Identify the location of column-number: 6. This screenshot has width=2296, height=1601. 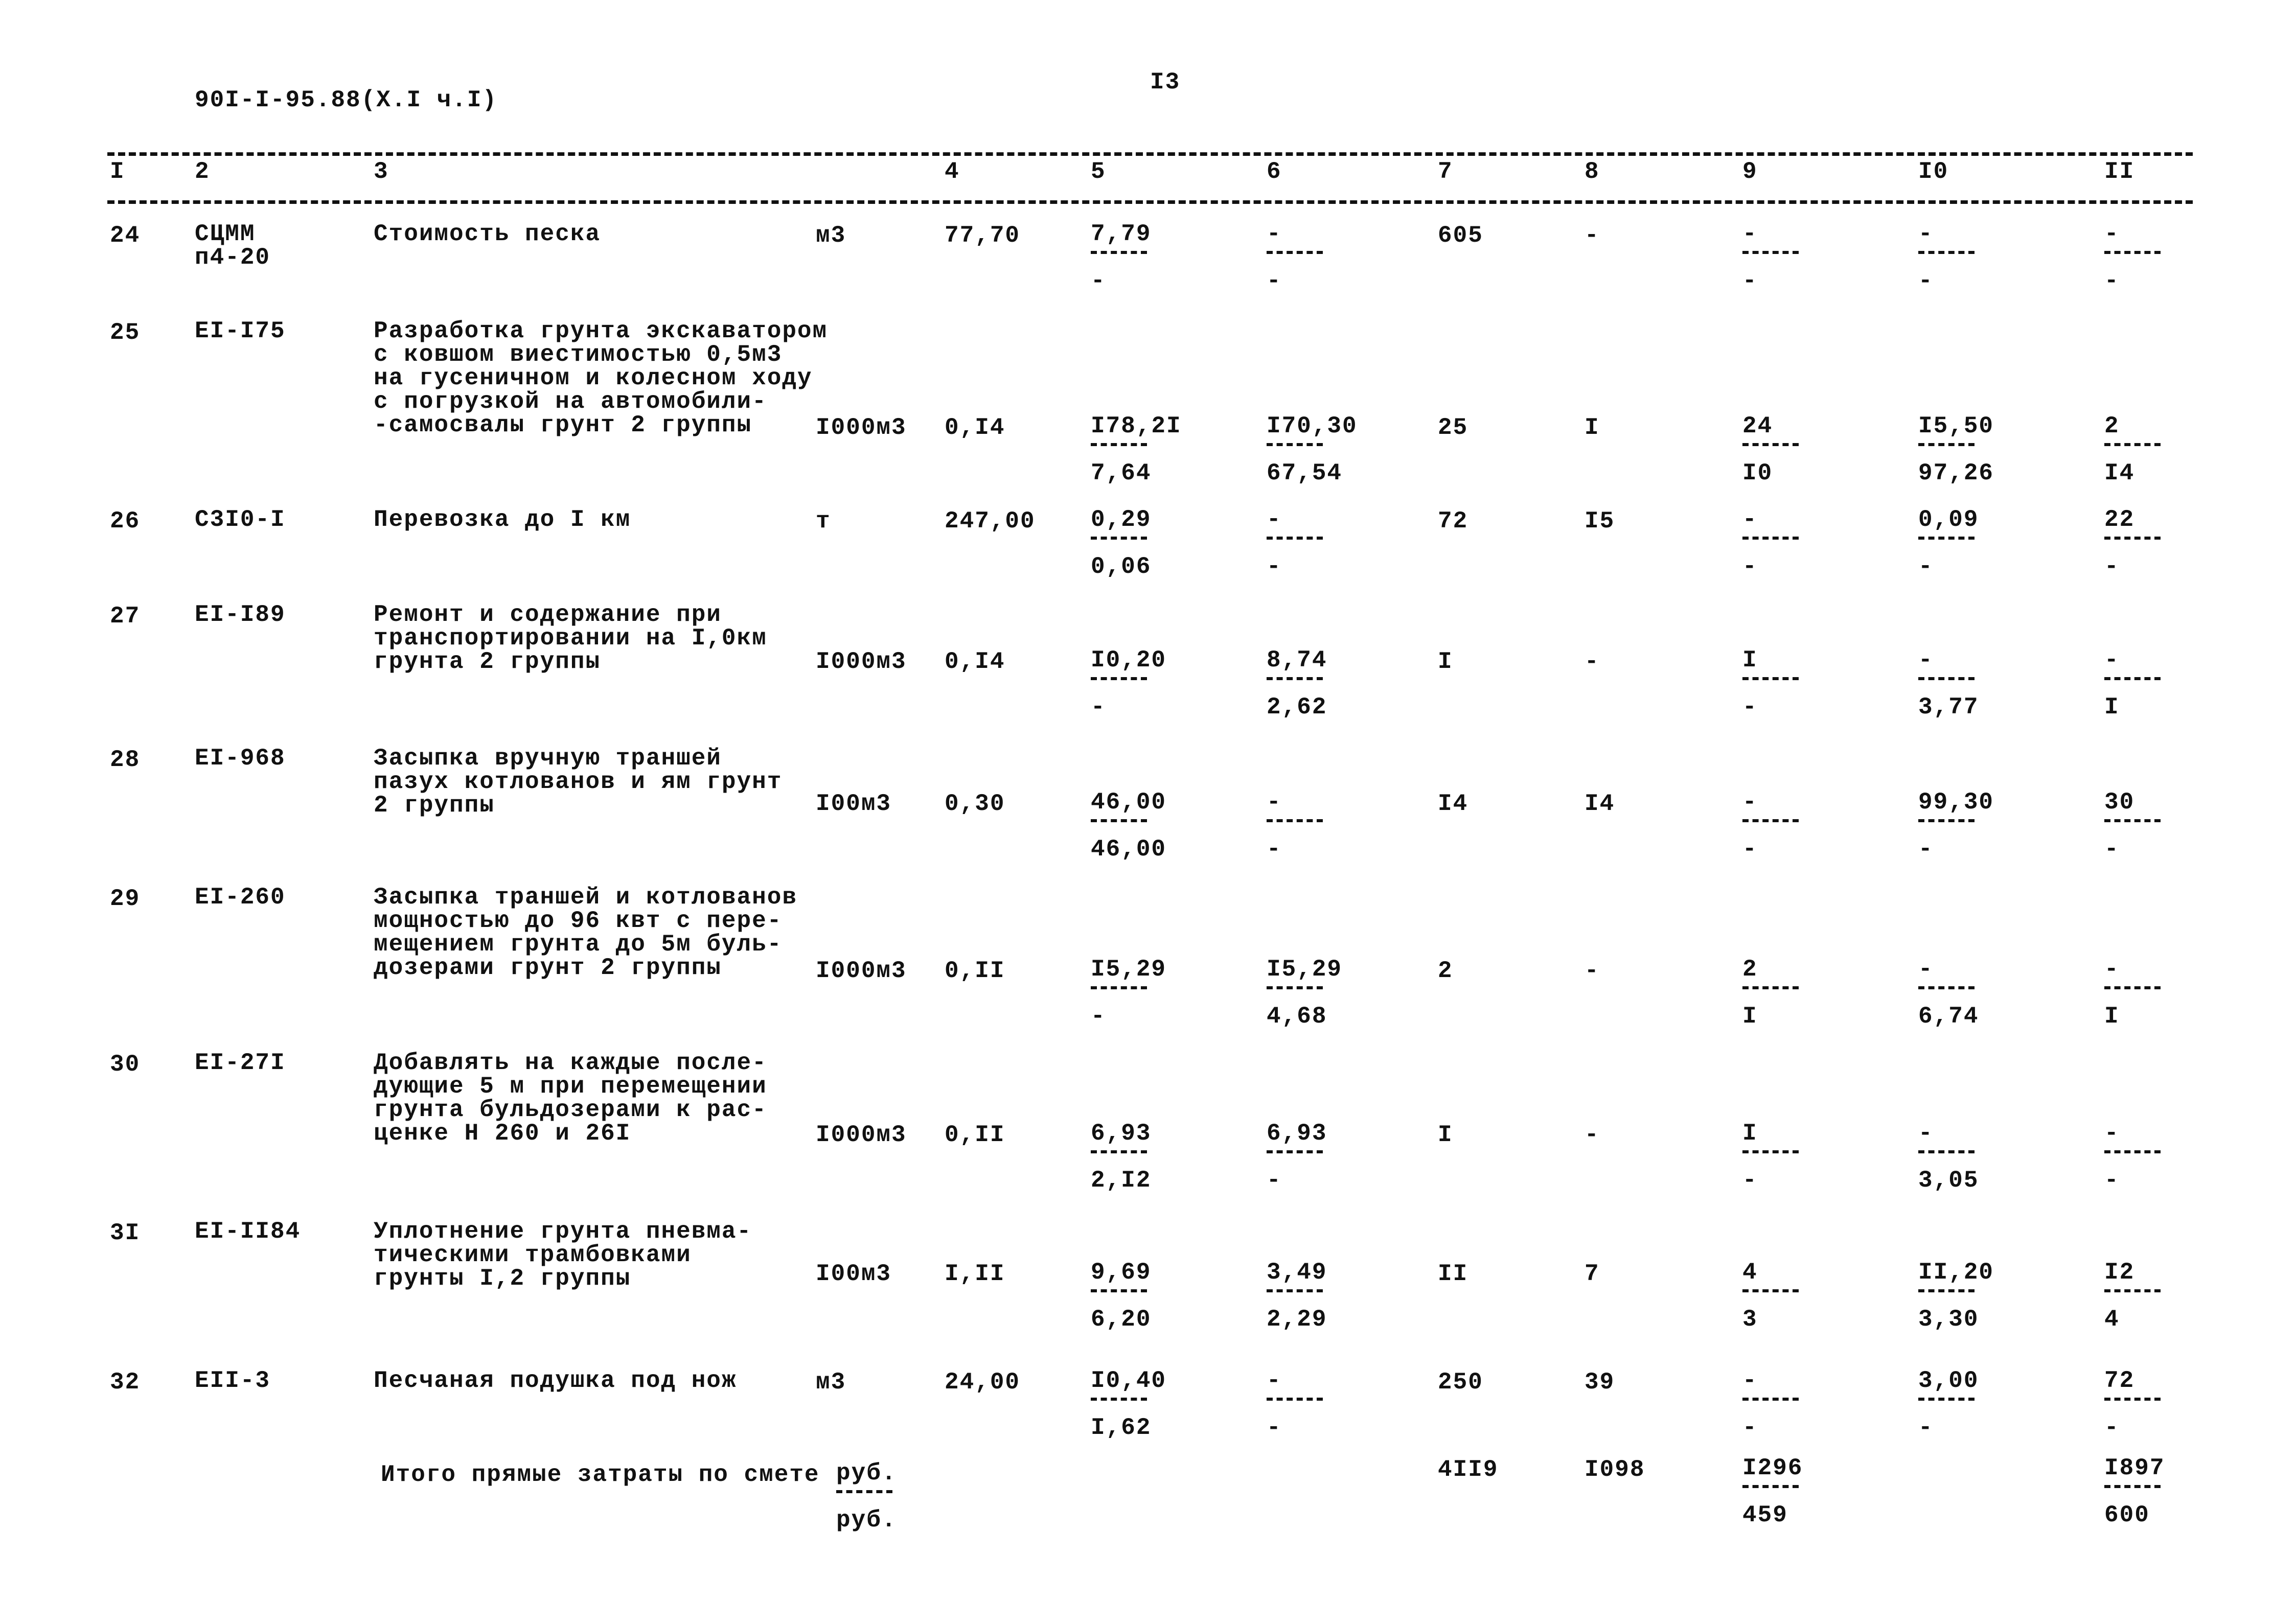
(1275, 171).